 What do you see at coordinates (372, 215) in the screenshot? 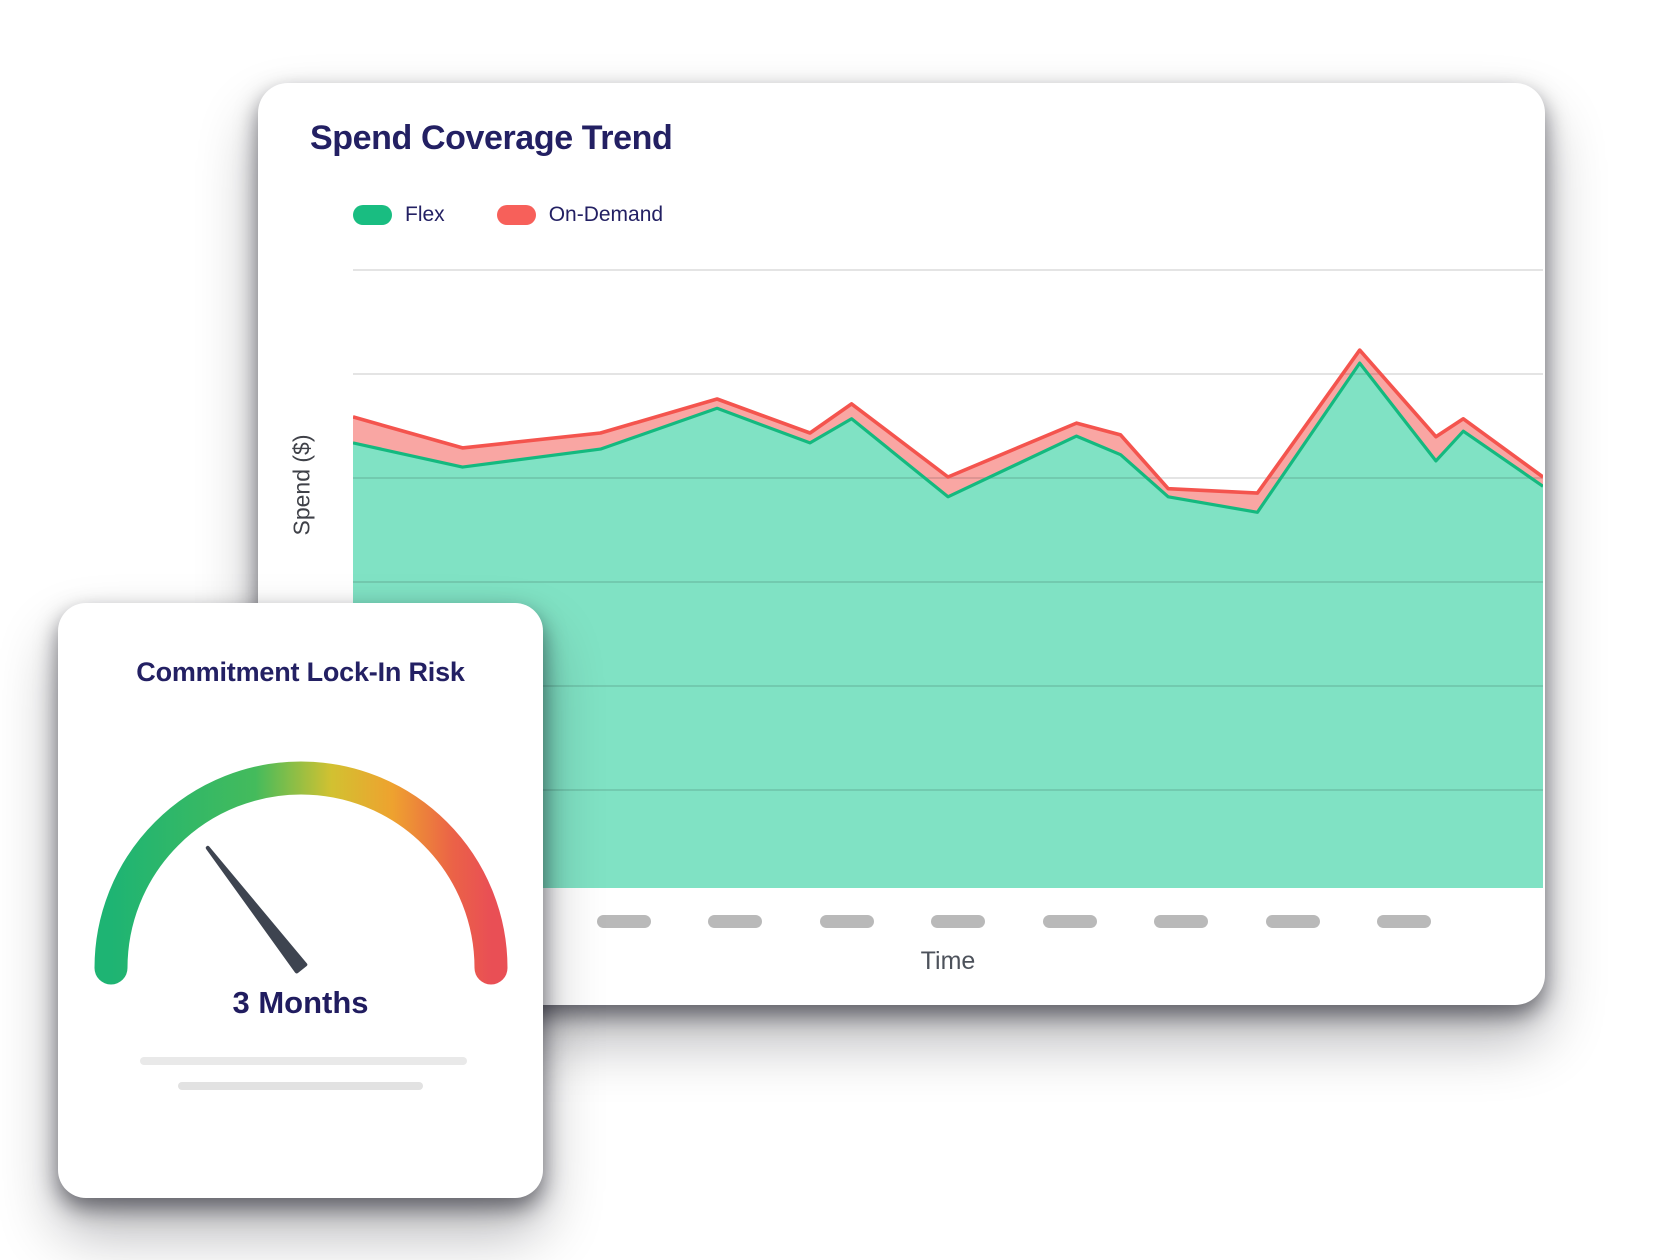
I see `flex-swatch-icon` at bounding box center [372, 215].